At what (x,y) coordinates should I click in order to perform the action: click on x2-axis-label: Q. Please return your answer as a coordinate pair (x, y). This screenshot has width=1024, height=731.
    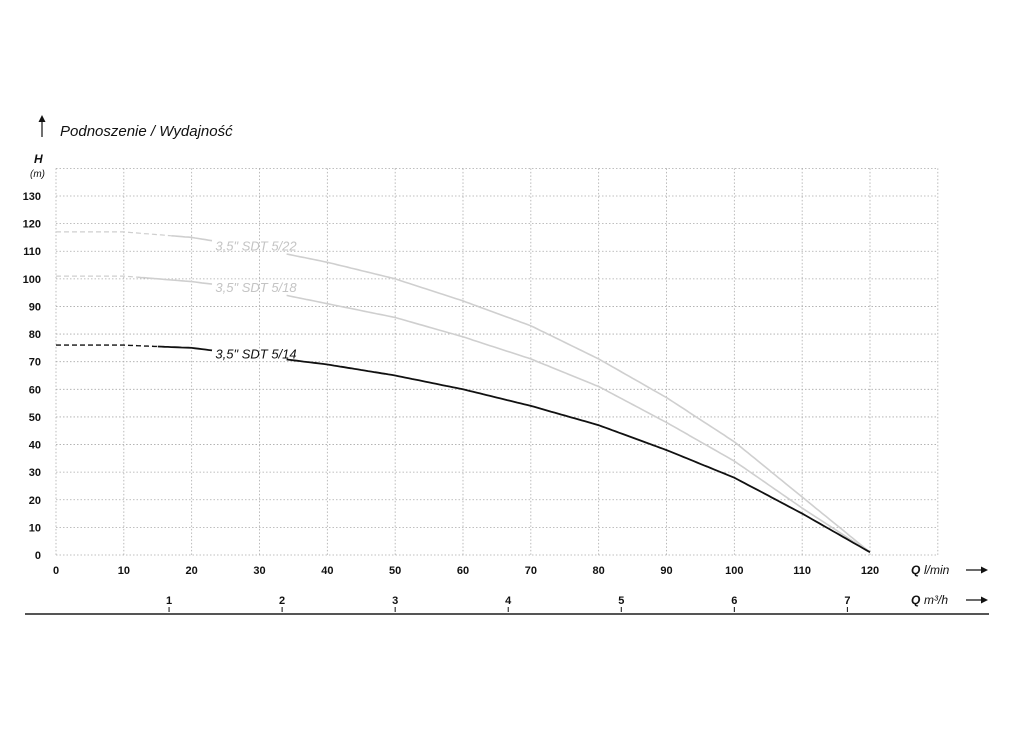
    Looking at the image, I should click on (916, 600).